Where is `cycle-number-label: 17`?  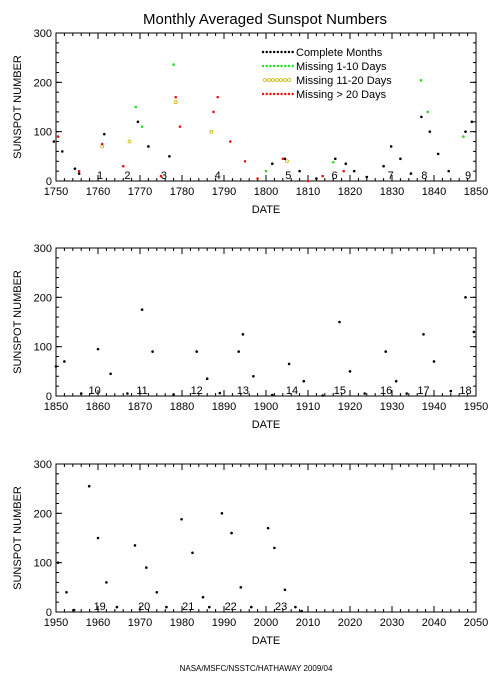 cycle-number-label: 17 is located at coordinates (423, 391).